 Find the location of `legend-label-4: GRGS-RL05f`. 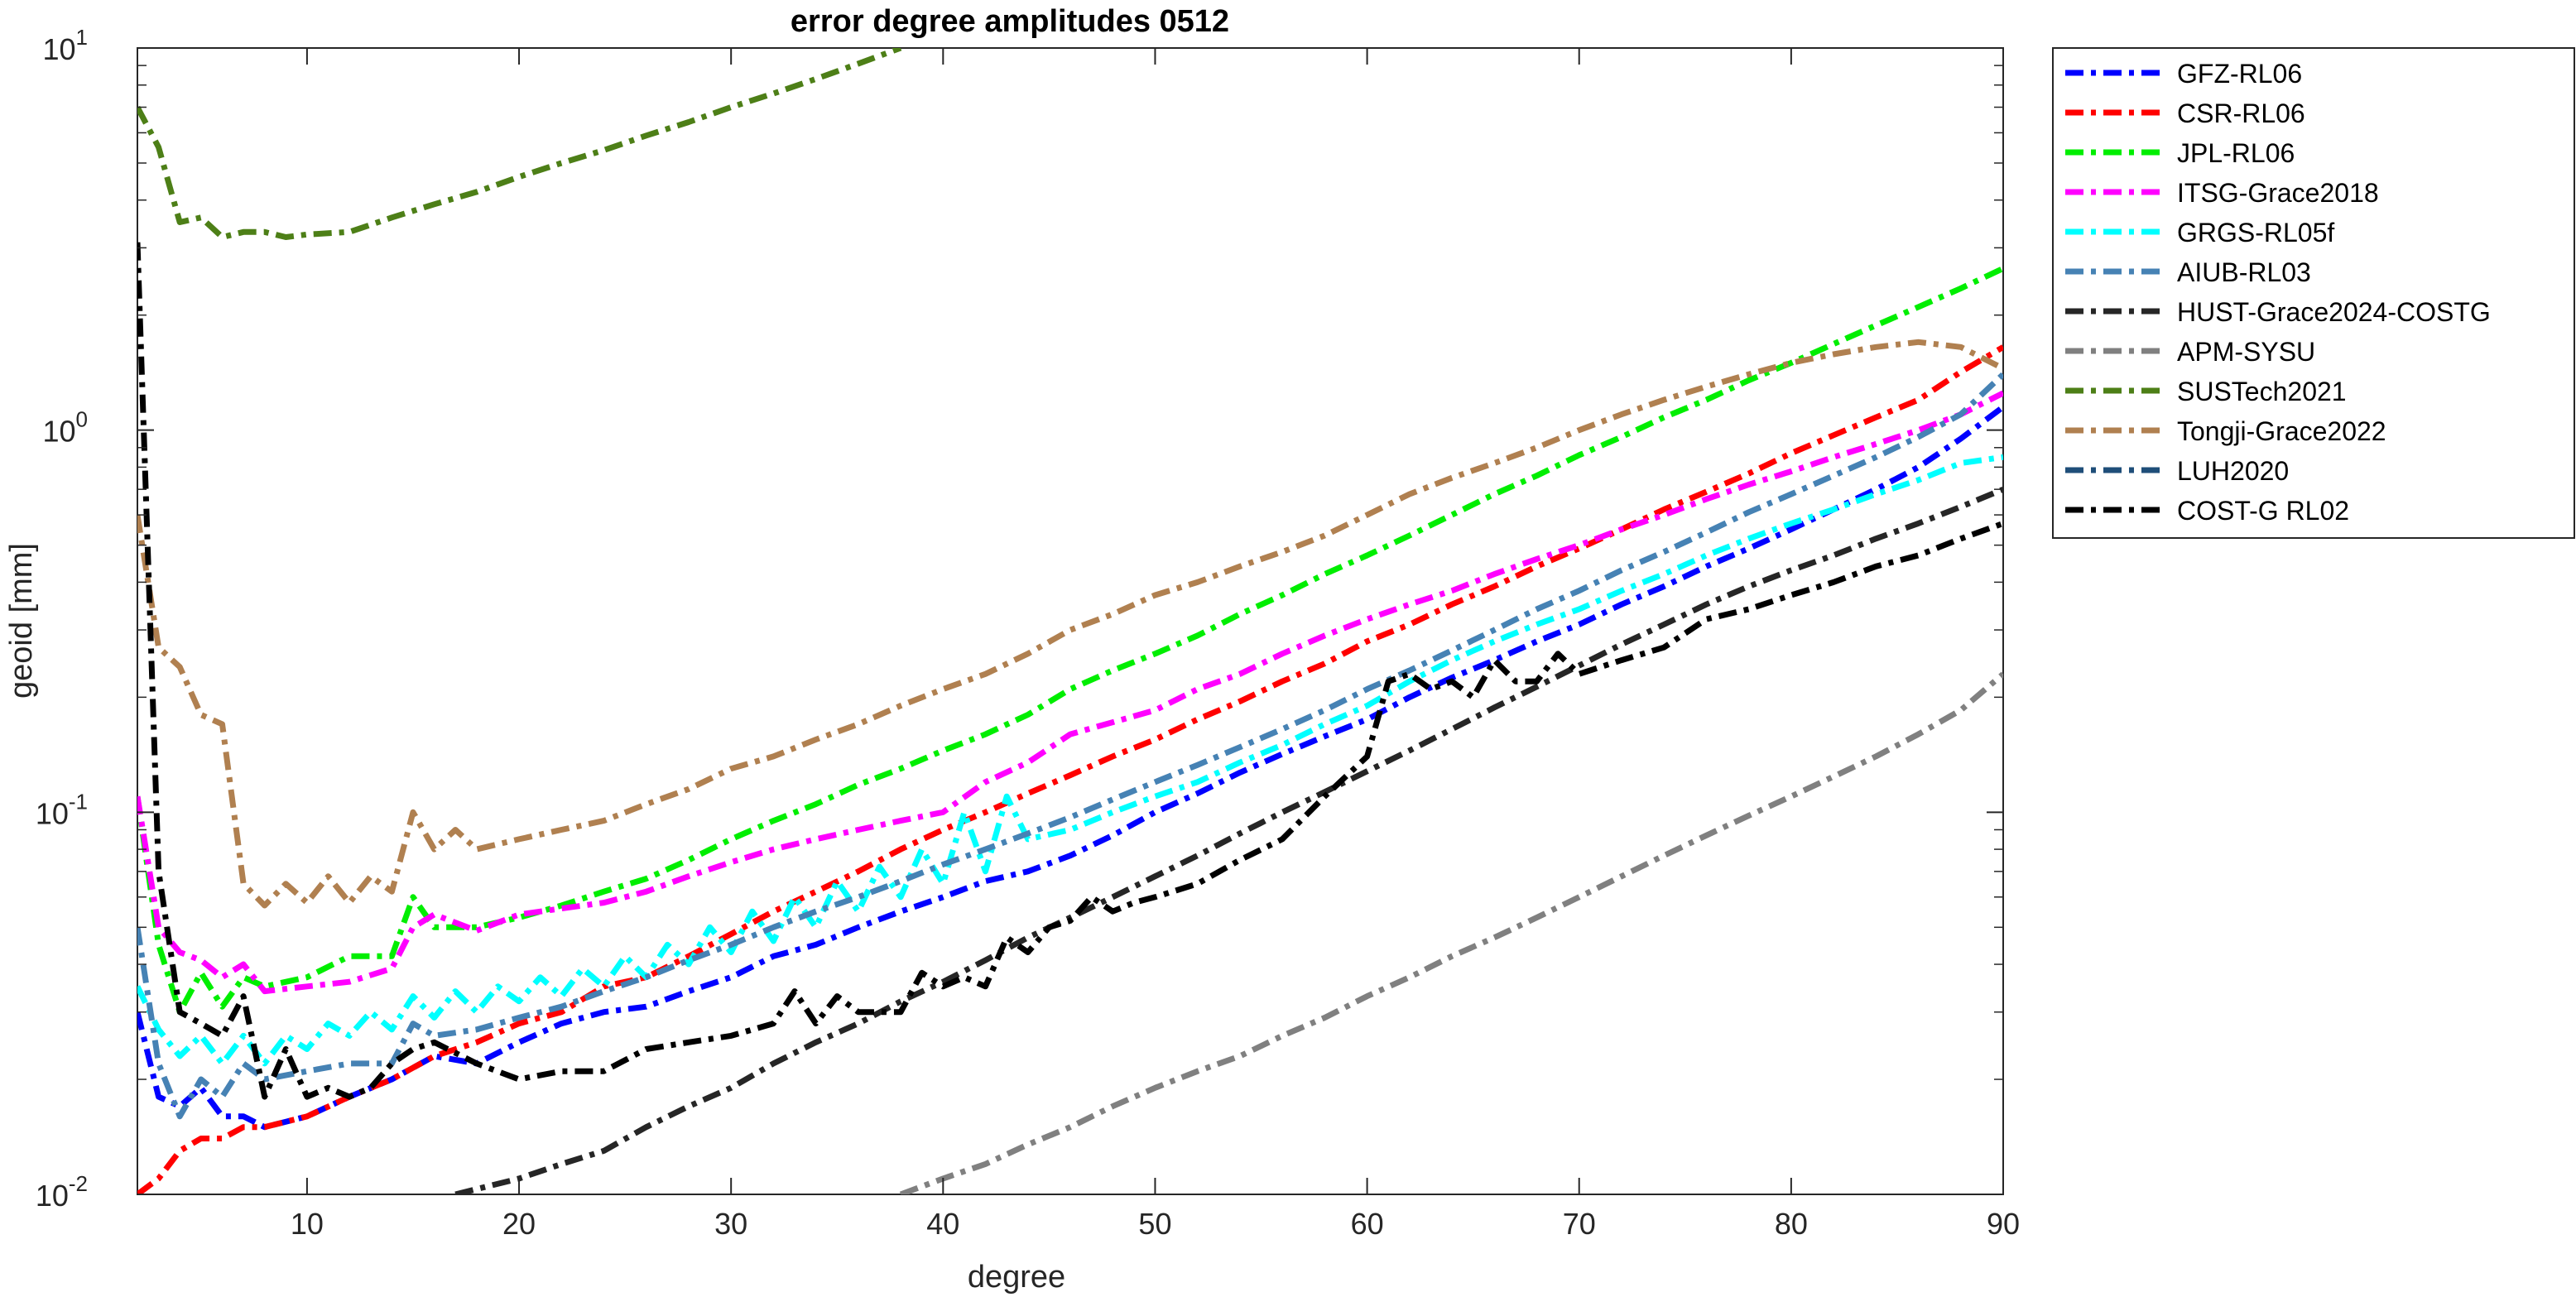

legend-label-4: GRGS-RL05f is located at coordinates (2255, 232).